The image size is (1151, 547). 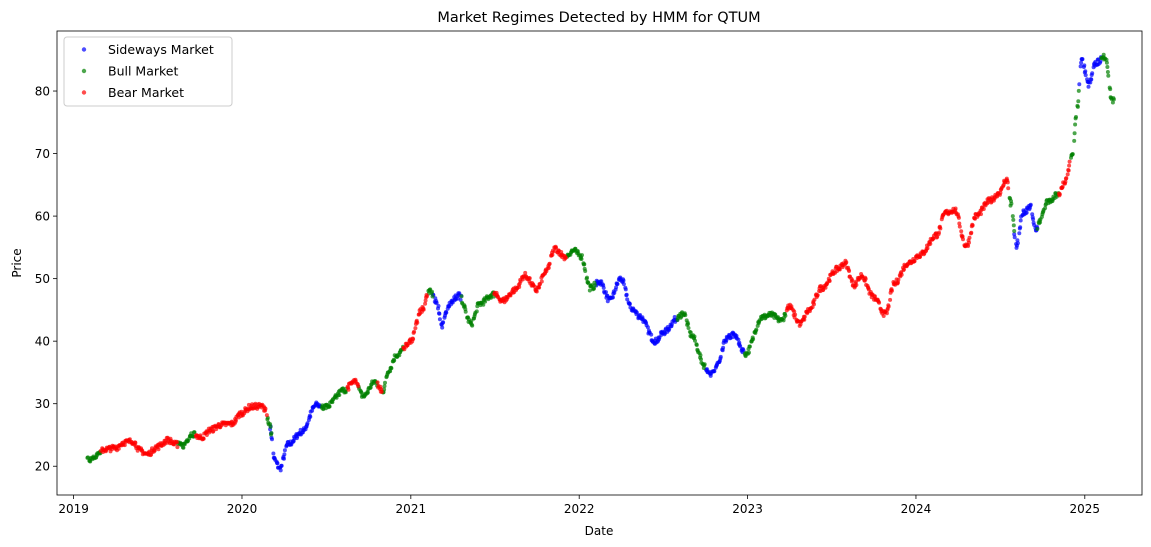 I want to click on y-tick-label: 60, so click(x=42, y=216).